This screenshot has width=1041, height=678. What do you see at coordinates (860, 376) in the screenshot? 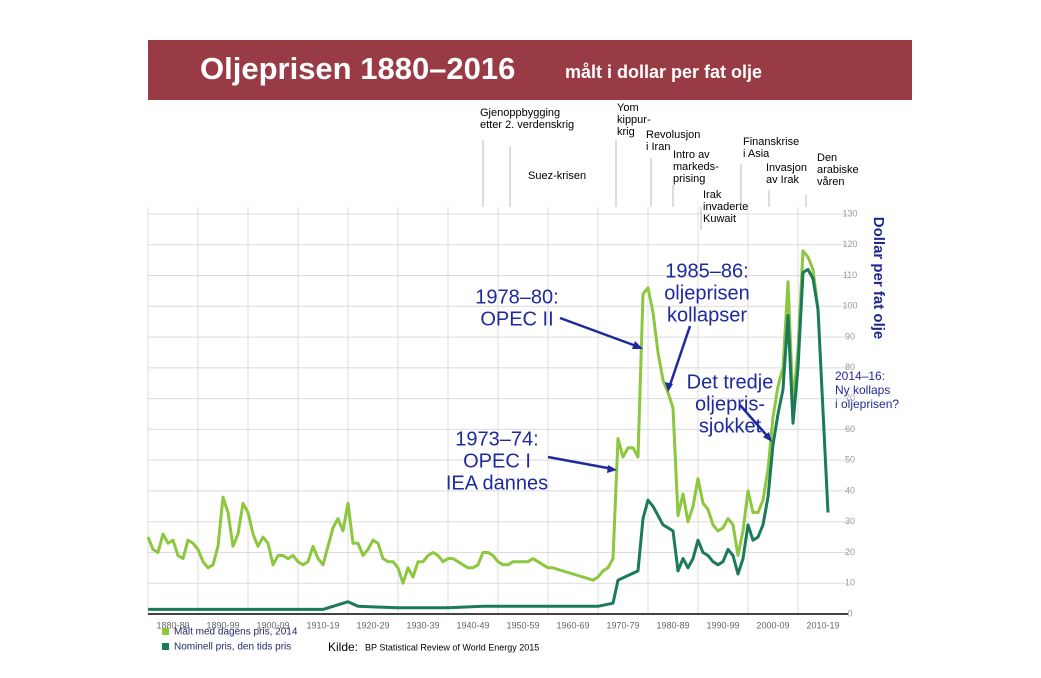
I see `annotation: 2014–16:` at bounding box center [860, 376].